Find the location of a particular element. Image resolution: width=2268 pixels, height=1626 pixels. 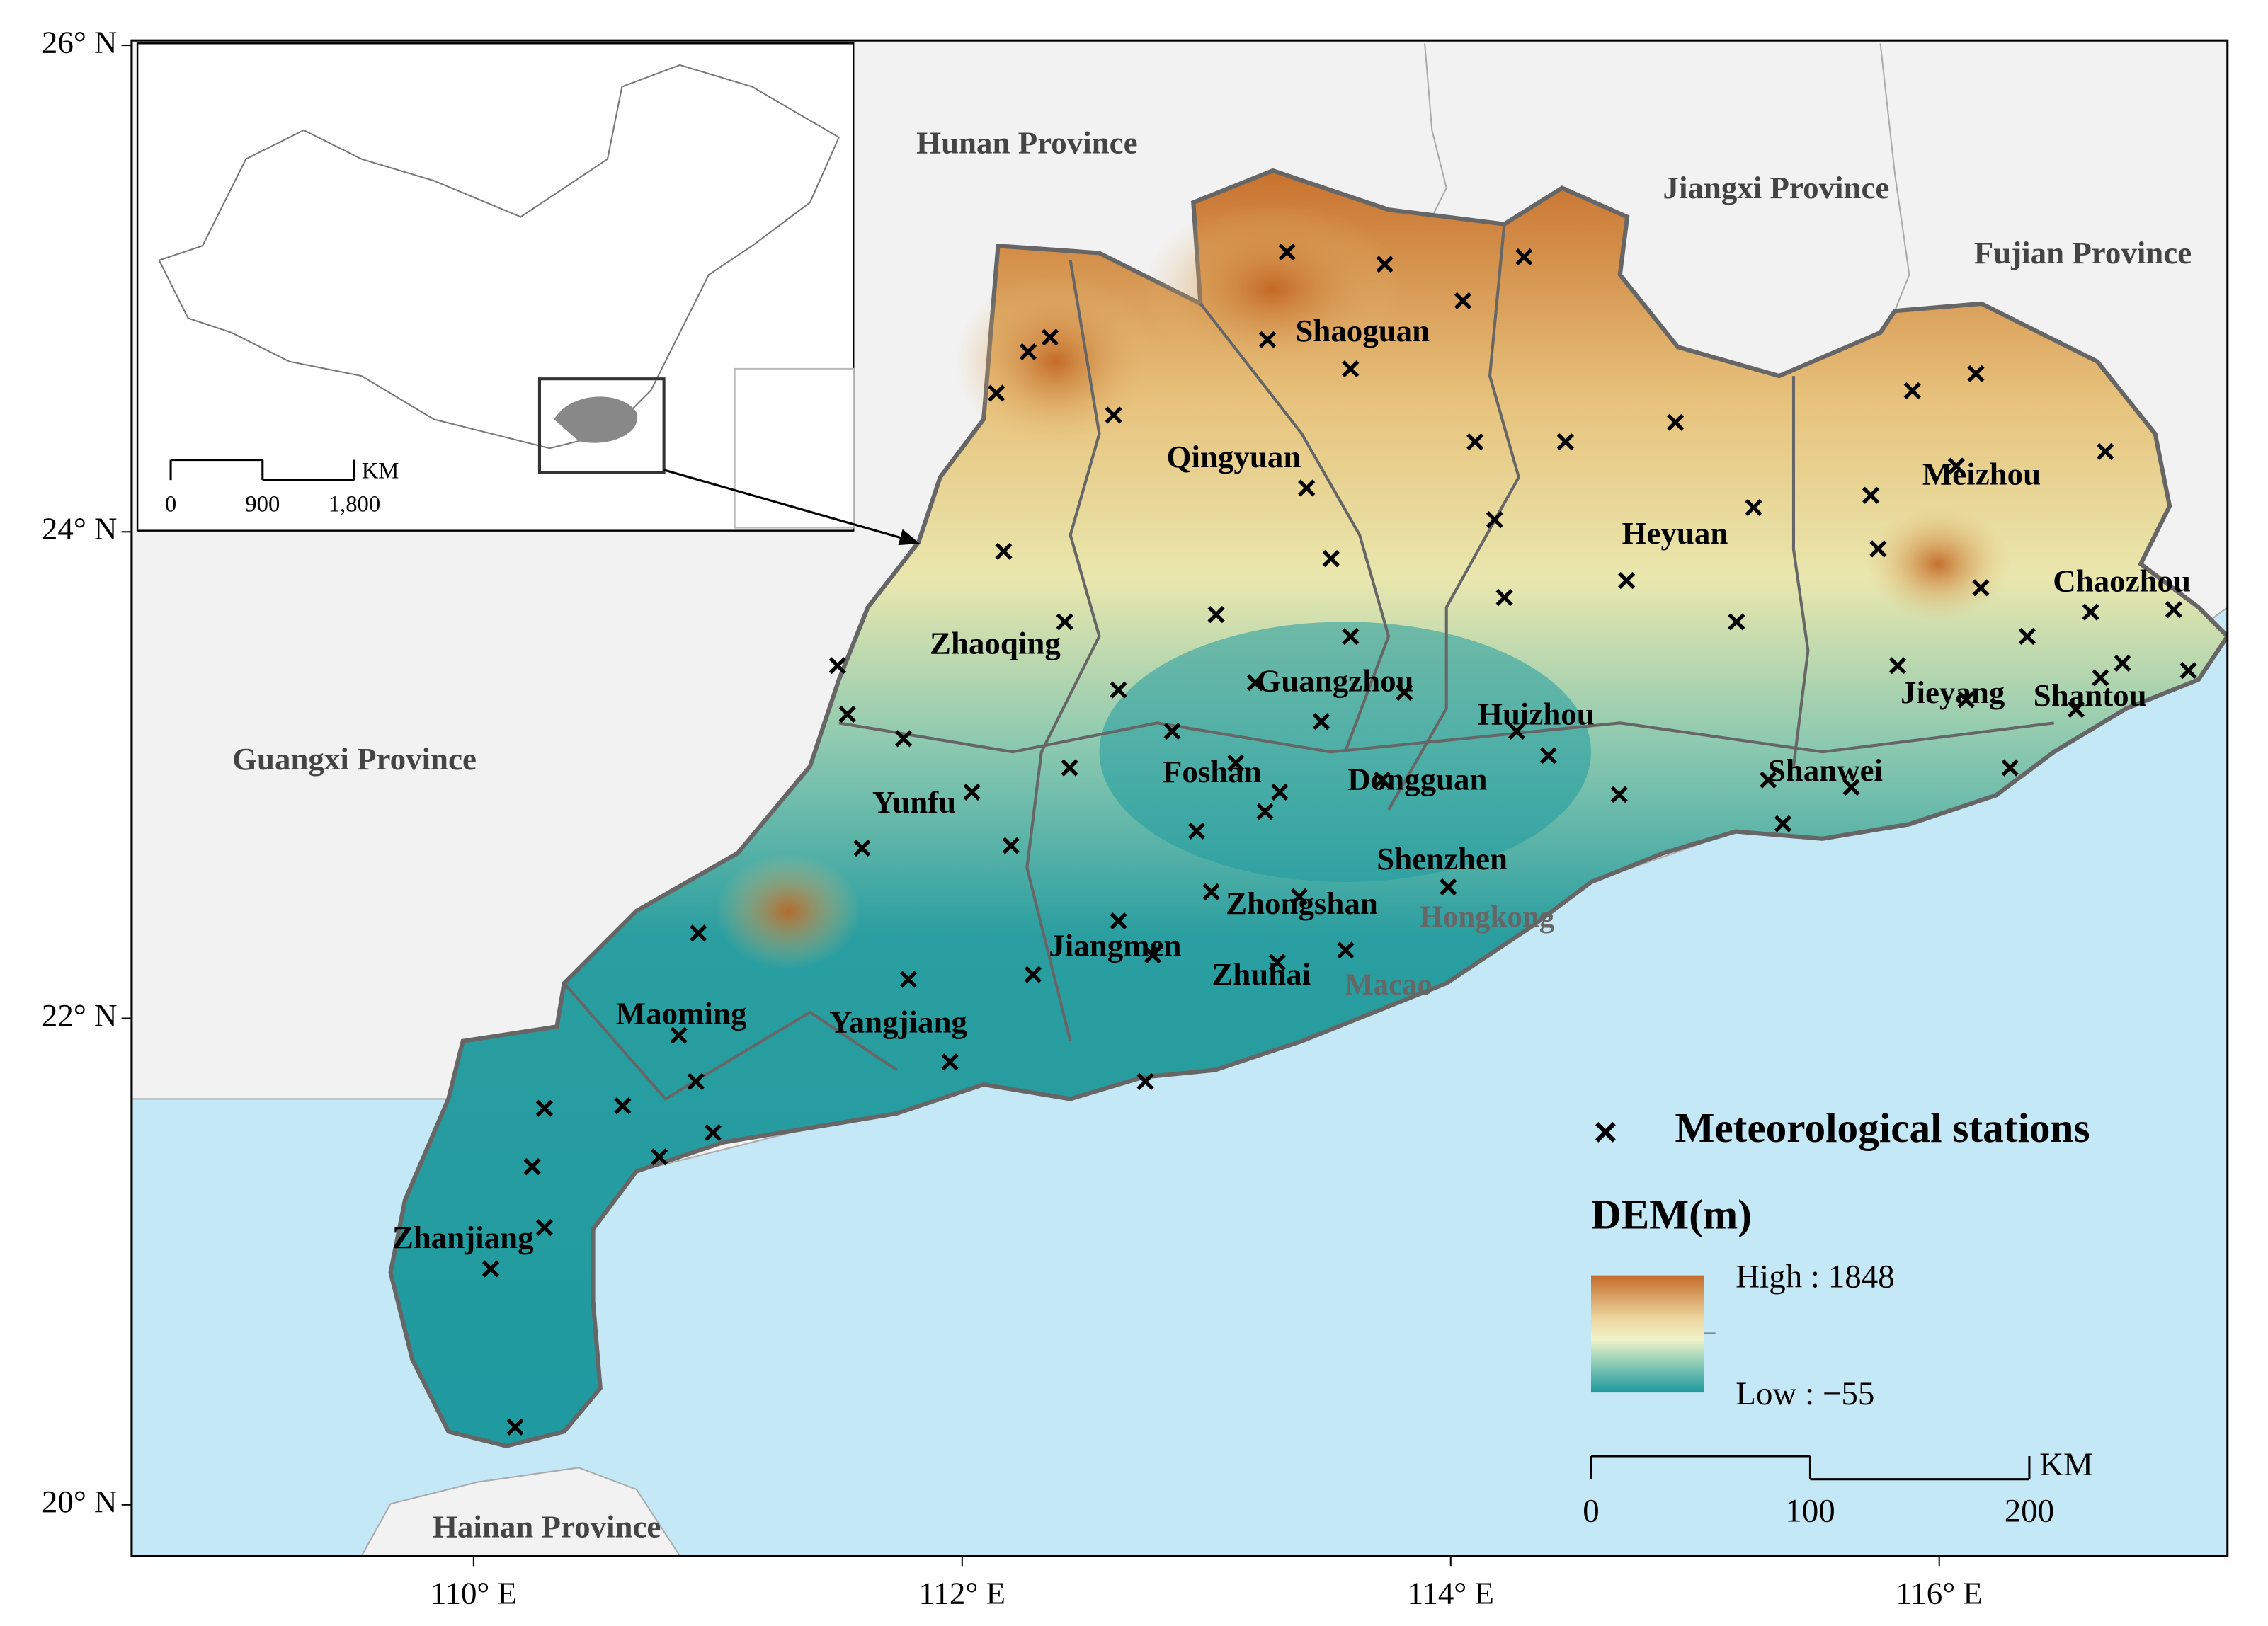

south-sea-box is located at coordinates (795, 448).